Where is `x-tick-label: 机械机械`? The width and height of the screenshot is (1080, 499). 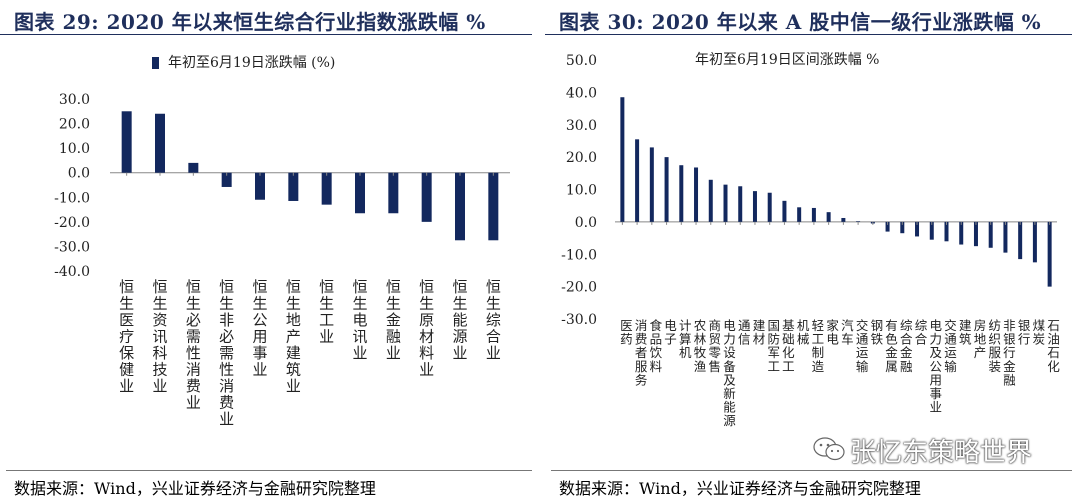
x-tick-label: 机械机械 is located at coordinates (803, 332).